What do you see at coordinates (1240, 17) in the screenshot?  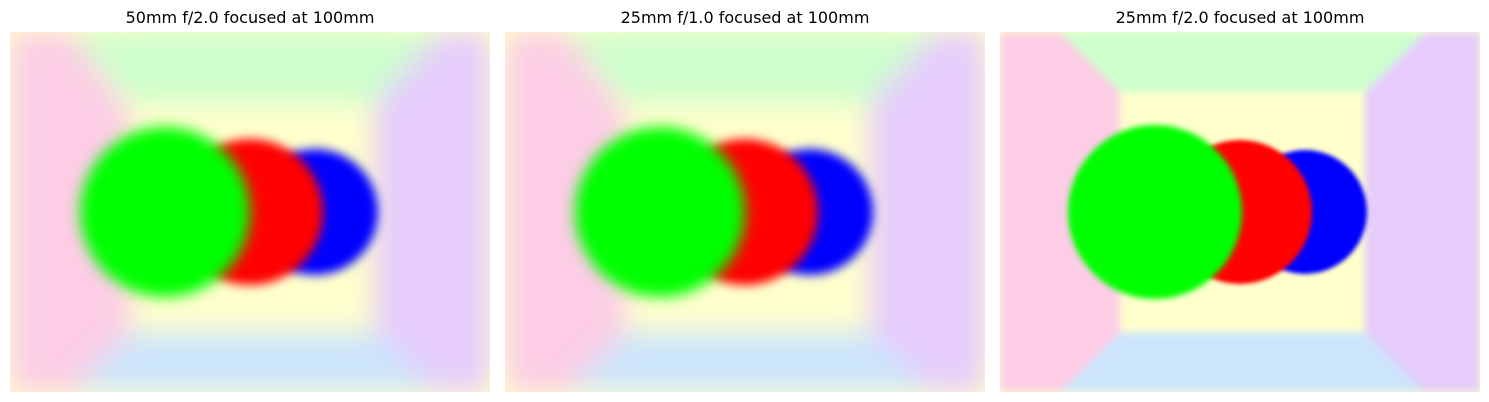 I see `panel-title-3: 25mm f/2.0 focused at 100mm` at bounding box center [1240, 17].